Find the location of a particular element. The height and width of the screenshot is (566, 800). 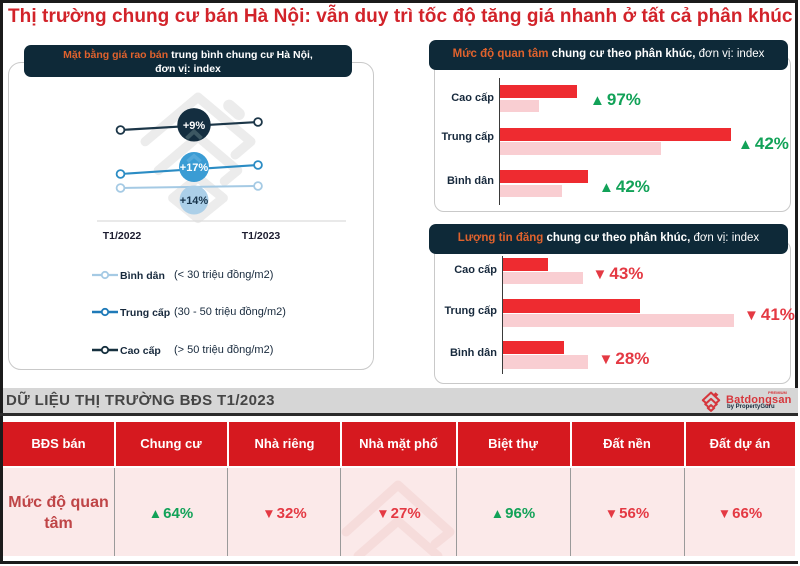

svg-text: +9% is located at coordinates (194, 126).